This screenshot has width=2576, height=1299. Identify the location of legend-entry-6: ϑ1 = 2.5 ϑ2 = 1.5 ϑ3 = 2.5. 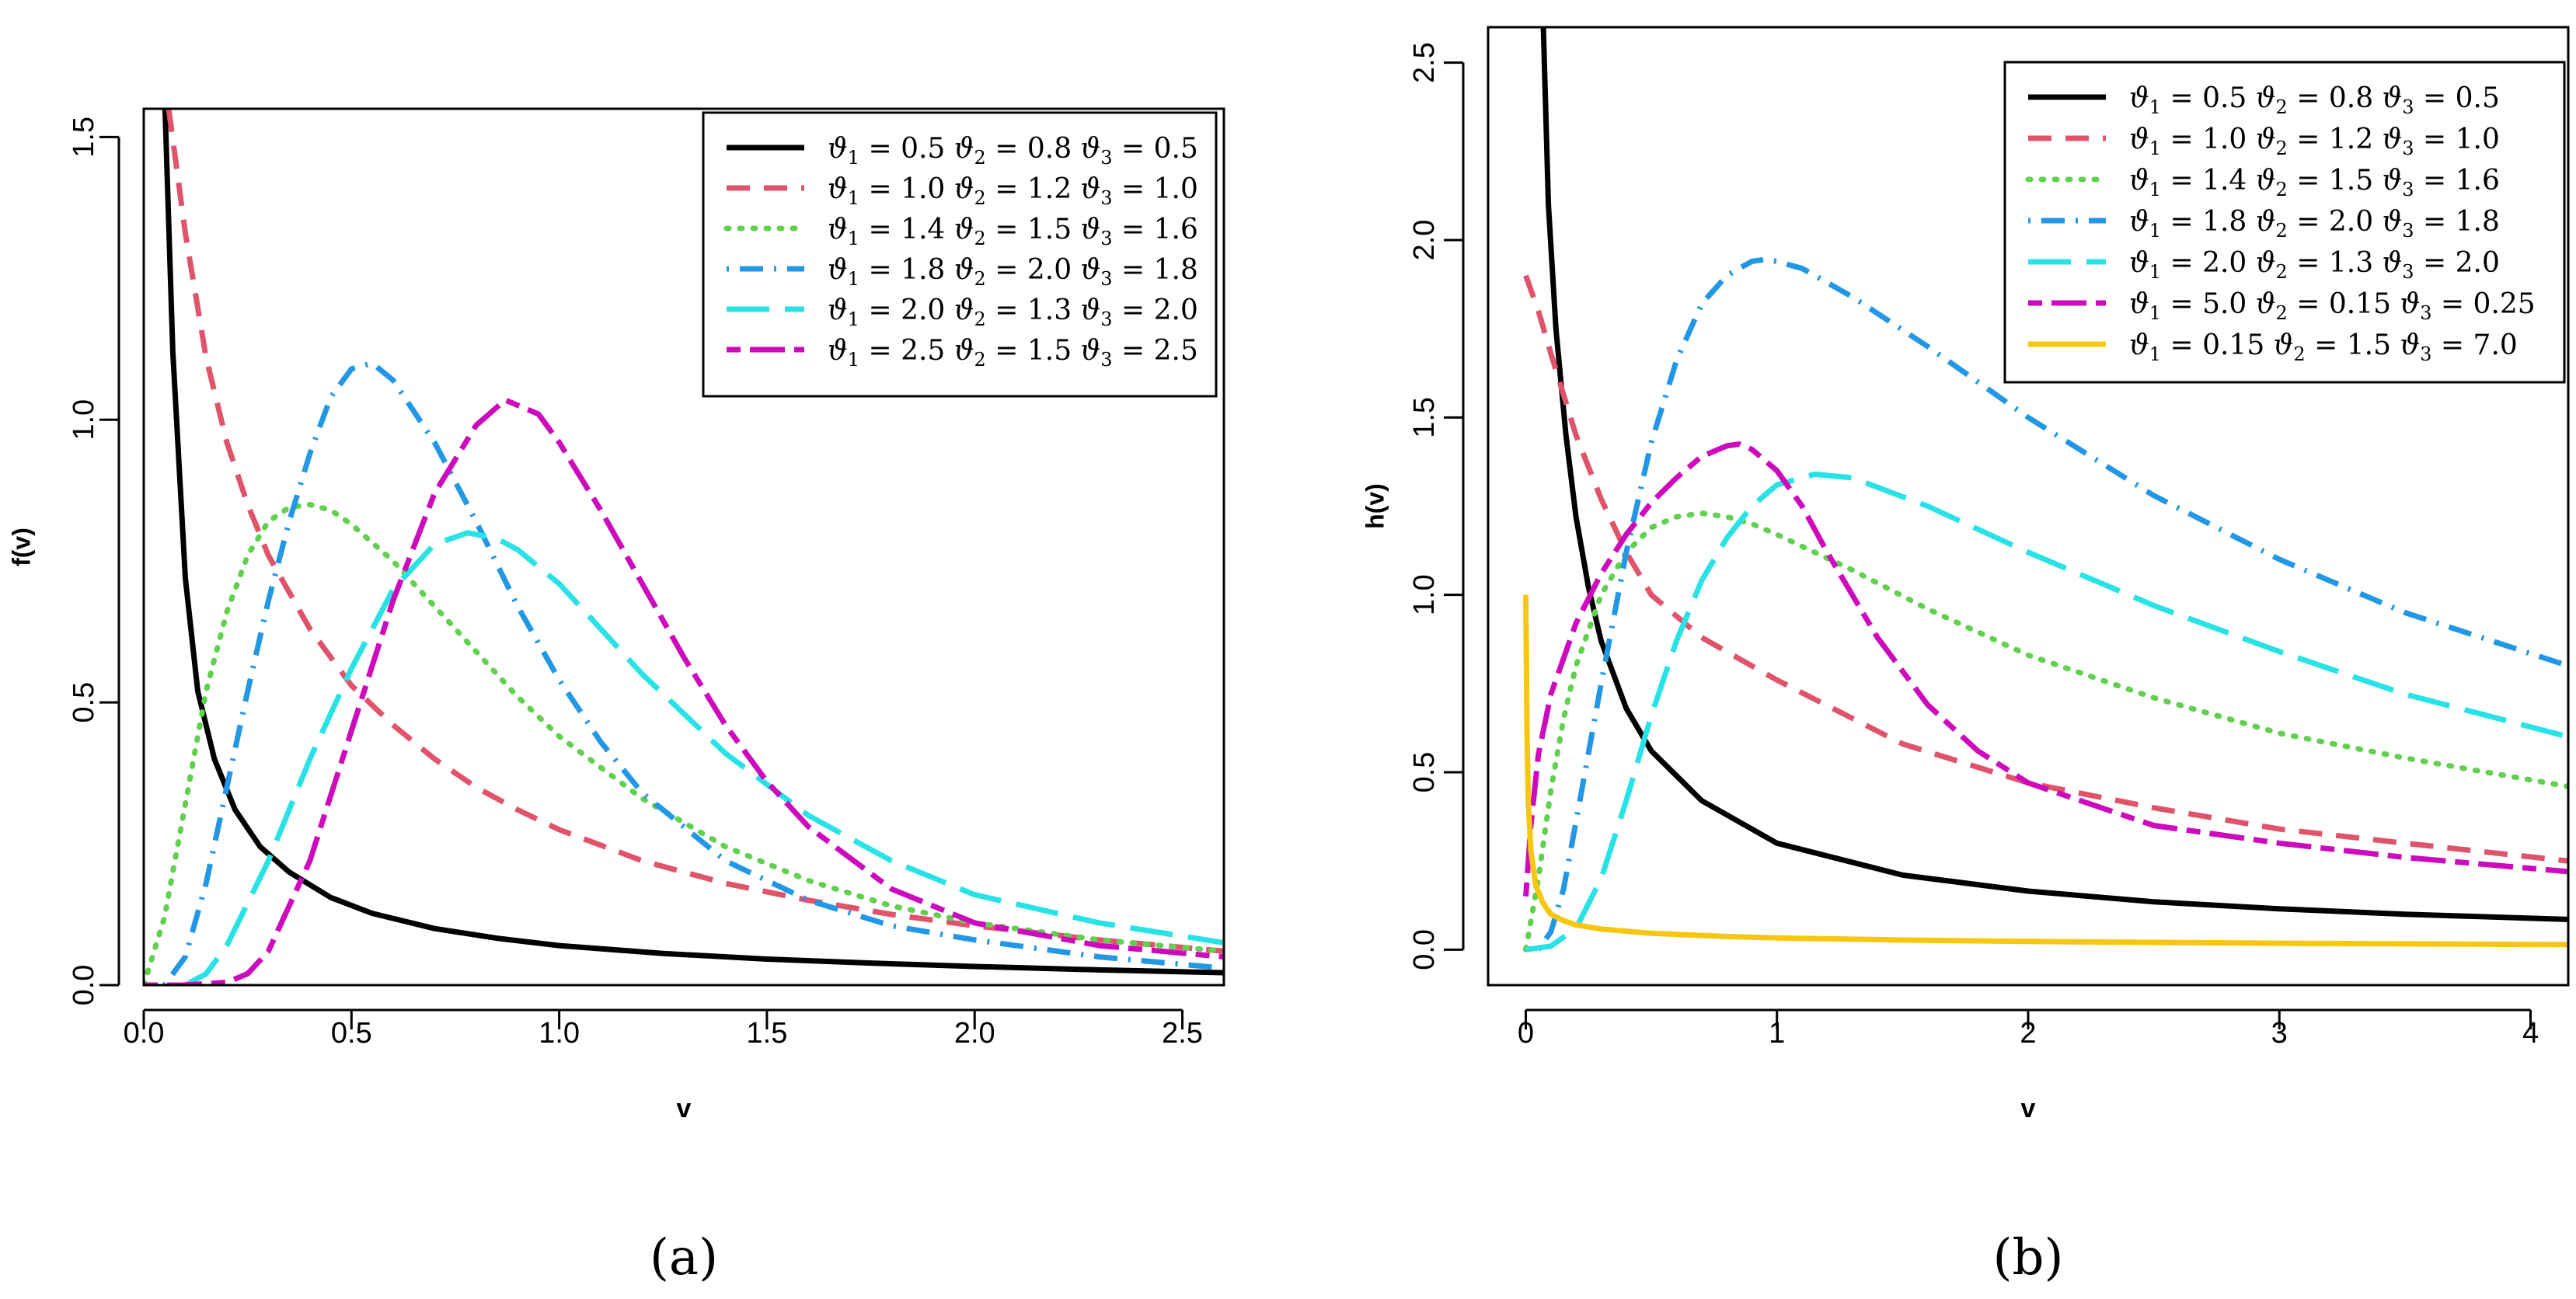
(1013, 353).